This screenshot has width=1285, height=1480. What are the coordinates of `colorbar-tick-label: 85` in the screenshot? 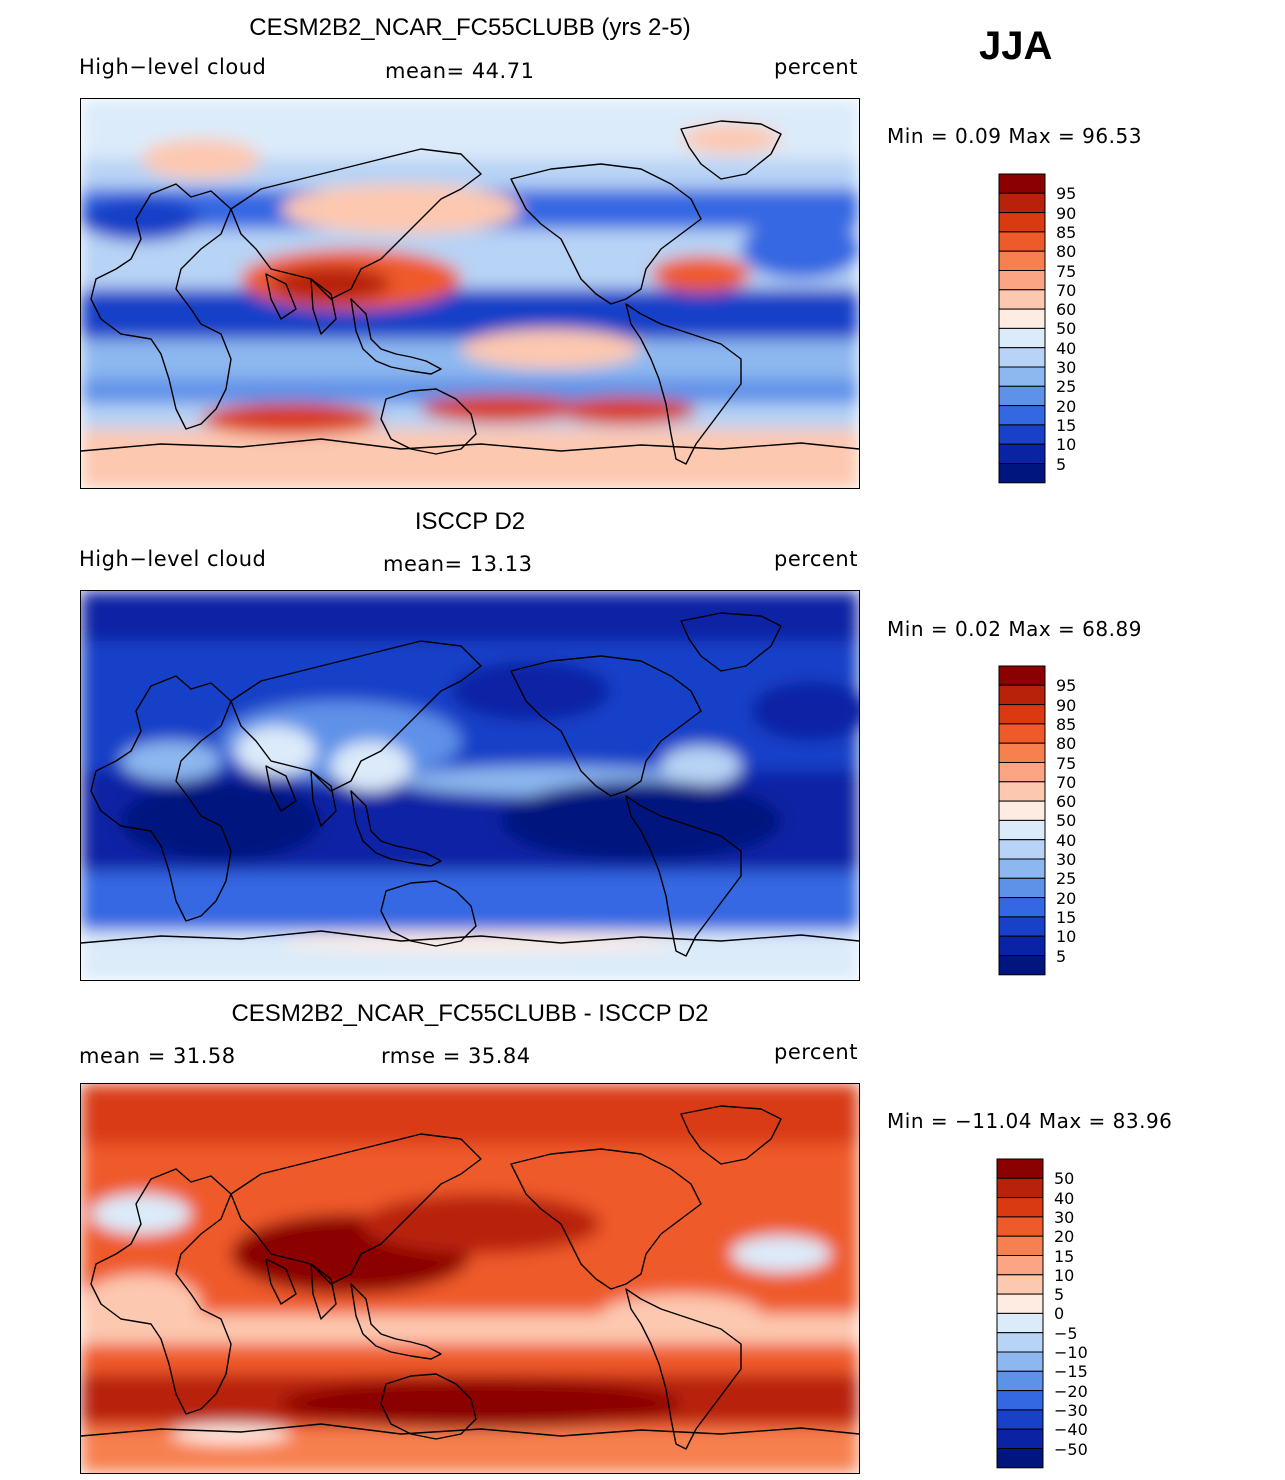 It's located at (1066, 232).